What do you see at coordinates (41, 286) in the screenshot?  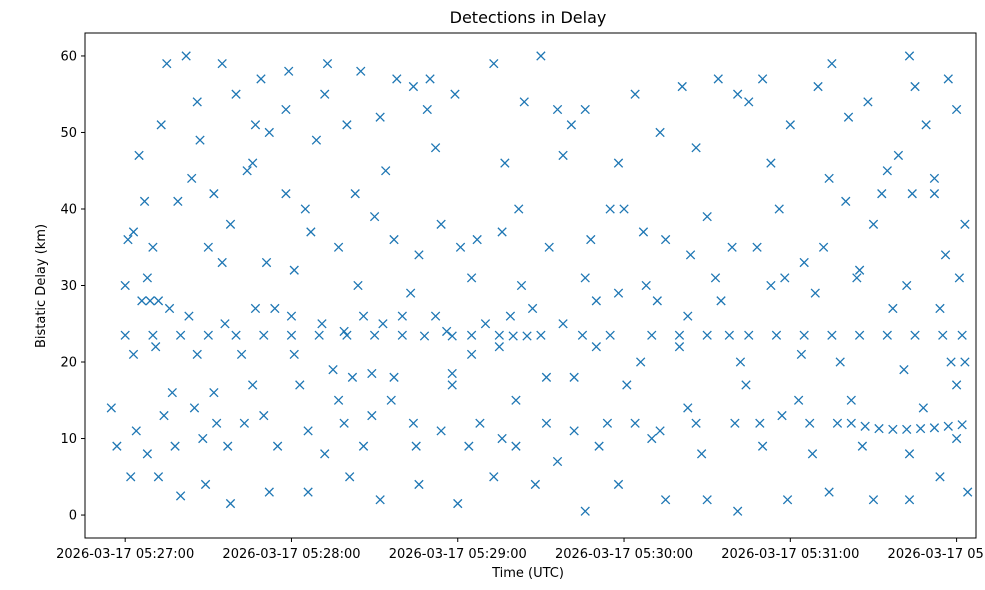 I see `y-axis-label: Bistatic Delay (km)` at bounding box center [41, 286].